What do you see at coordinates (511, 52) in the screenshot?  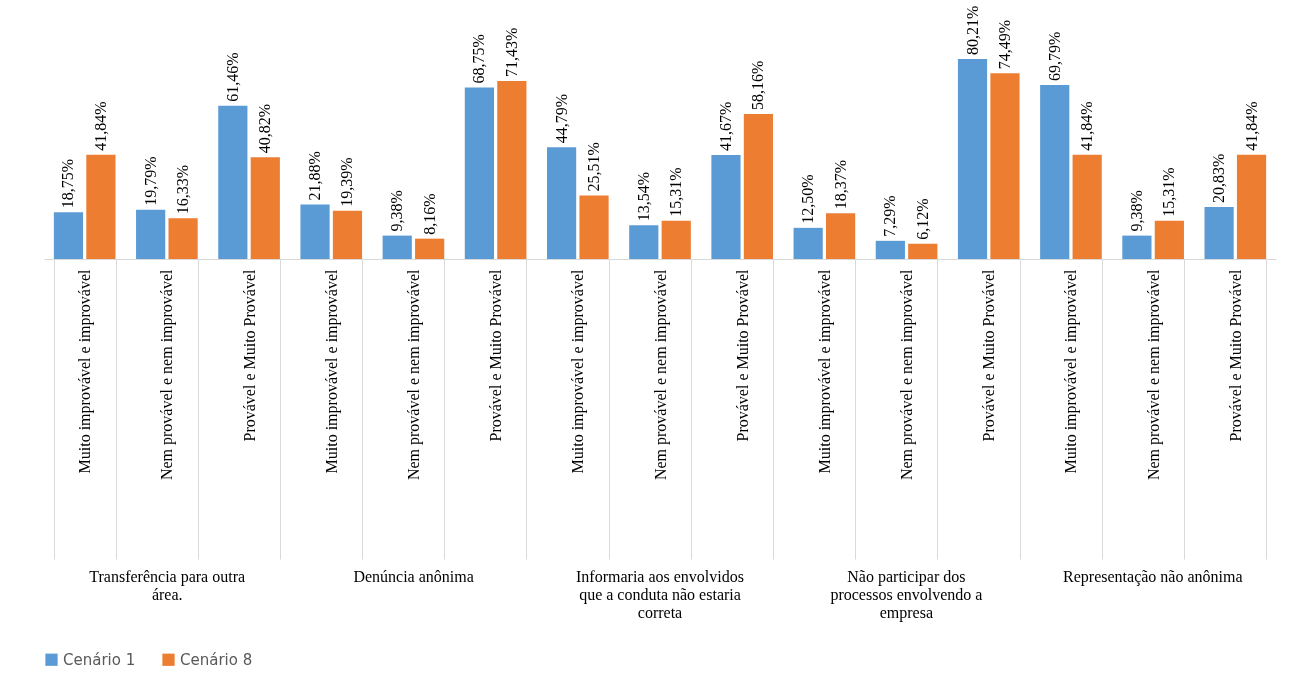 I see `data-label: 71,43%` at bounding box center [511, 52].